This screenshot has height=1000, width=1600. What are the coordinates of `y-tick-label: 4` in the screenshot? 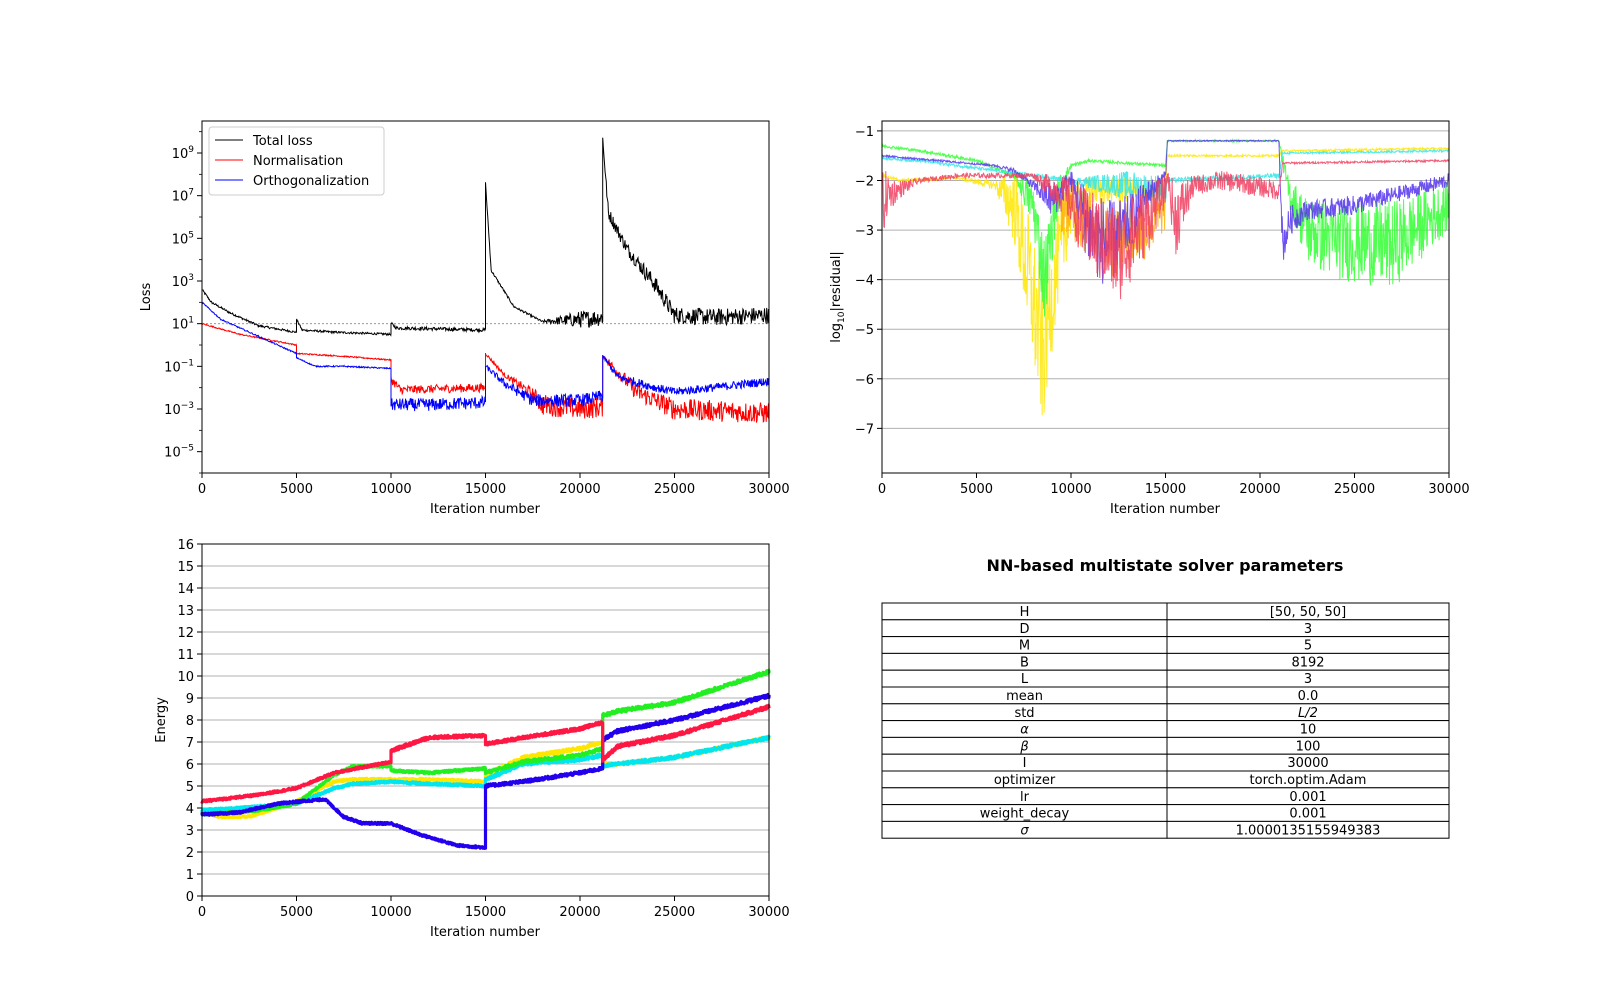 It's located at (190, 809).